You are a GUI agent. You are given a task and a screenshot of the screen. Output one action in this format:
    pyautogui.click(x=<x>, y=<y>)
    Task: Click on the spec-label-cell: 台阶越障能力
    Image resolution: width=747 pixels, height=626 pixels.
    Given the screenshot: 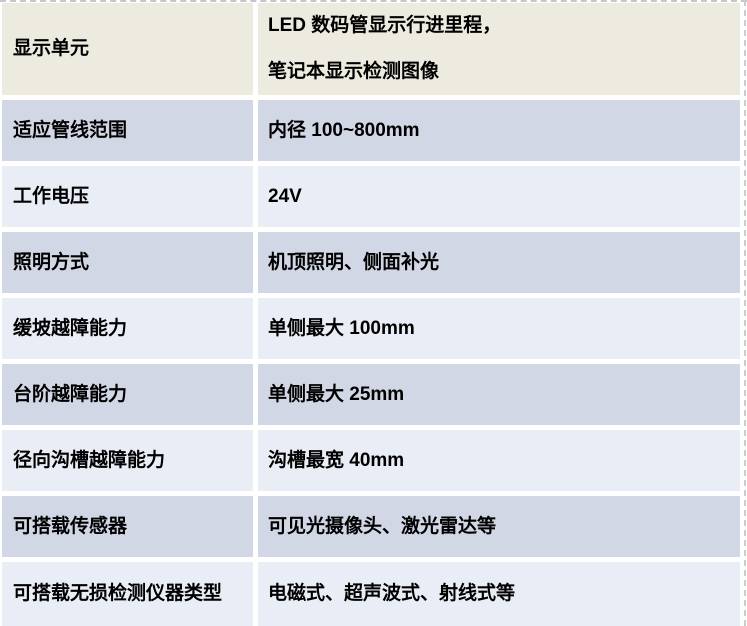 What is the action you would take?
    pyautogui.click(x=127, y=394)
    